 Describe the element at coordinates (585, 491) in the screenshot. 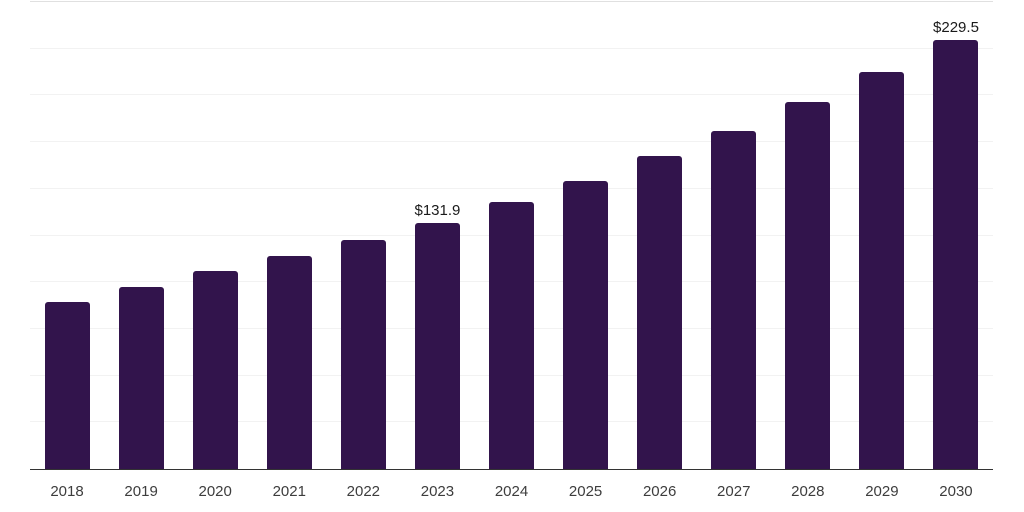

I see `x-tick-label-2025: 2025` at that location.